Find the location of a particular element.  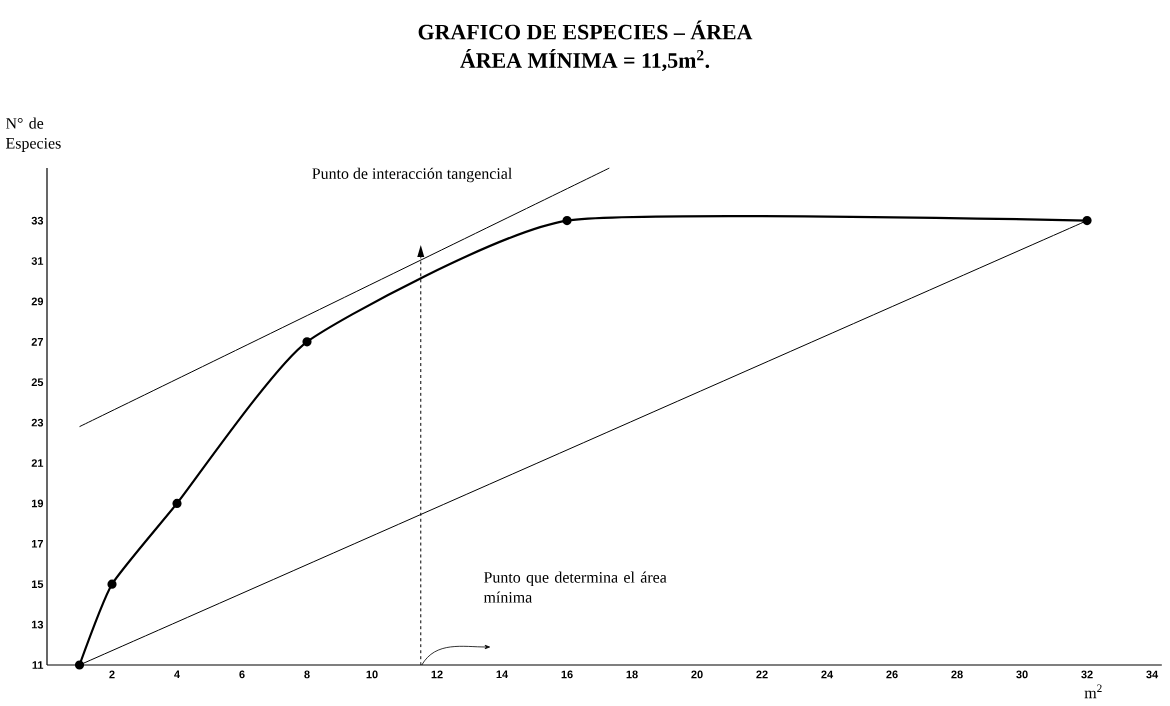

x-tick-label: 18 is located at coordinates (632, 674).